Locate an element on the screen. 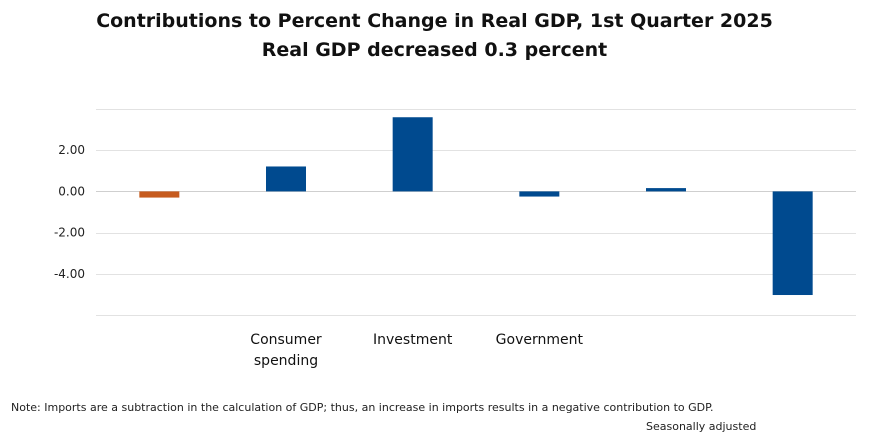  y-tick-label: -4.00 is located at coordinates (69, 274).